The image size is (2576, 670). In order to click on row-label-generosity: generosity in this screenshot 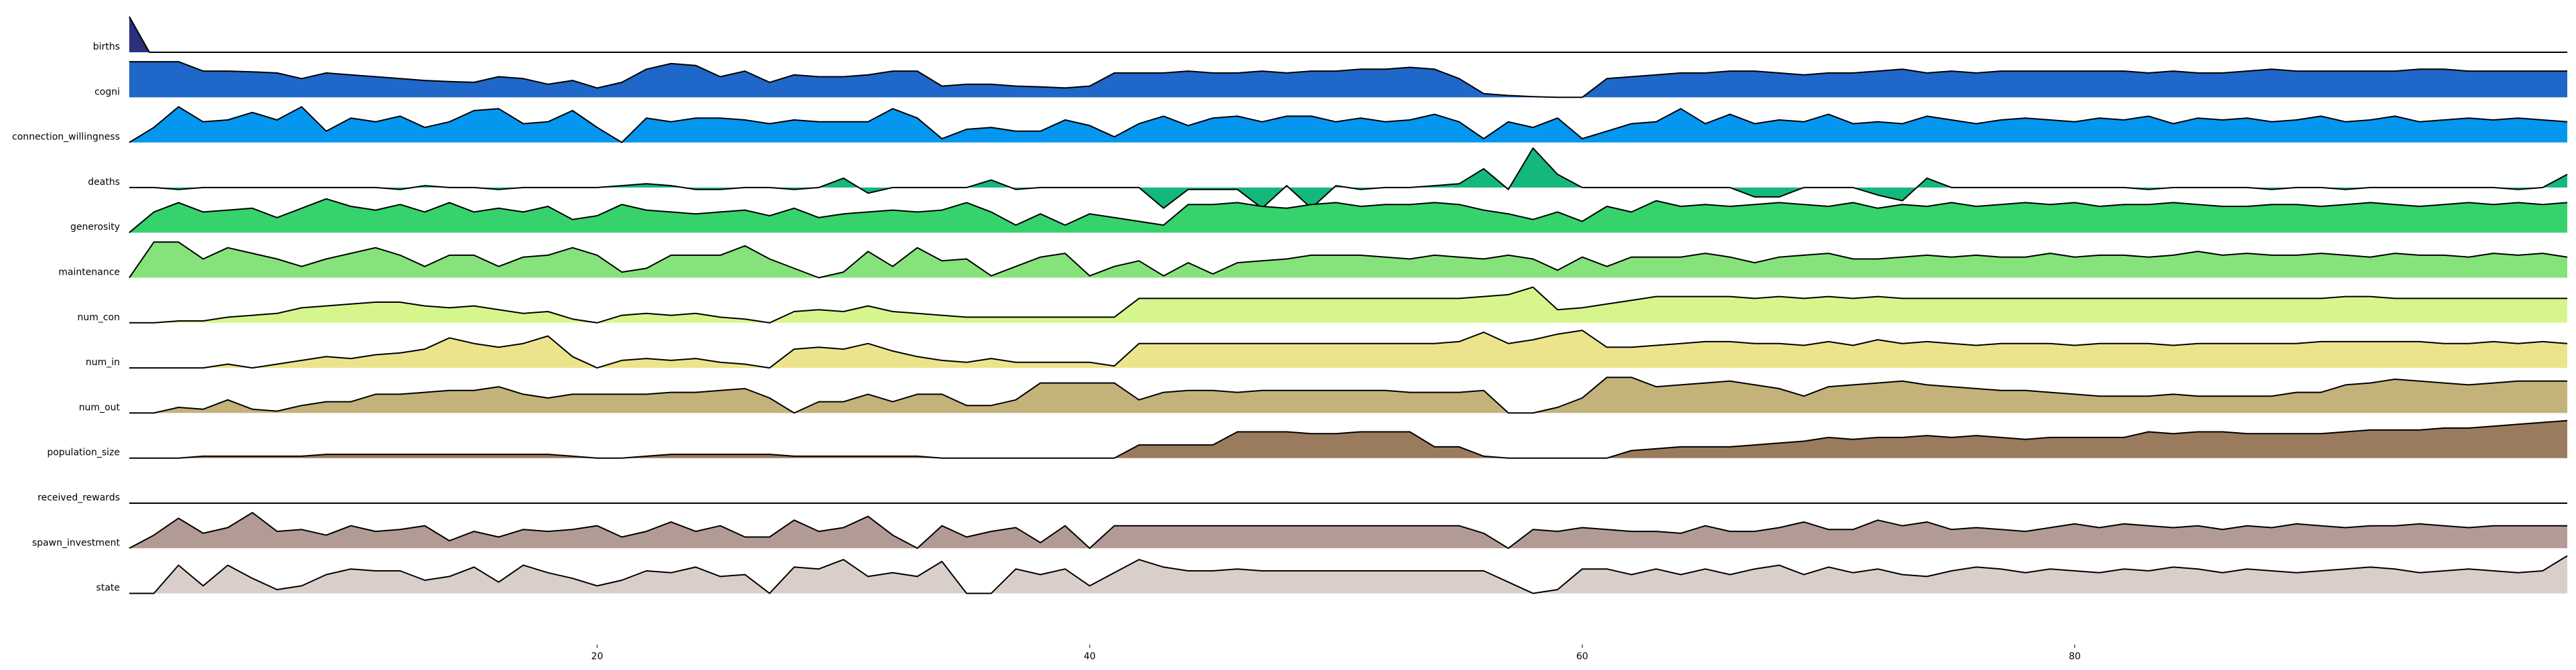, I will do `click(95, 227)`.